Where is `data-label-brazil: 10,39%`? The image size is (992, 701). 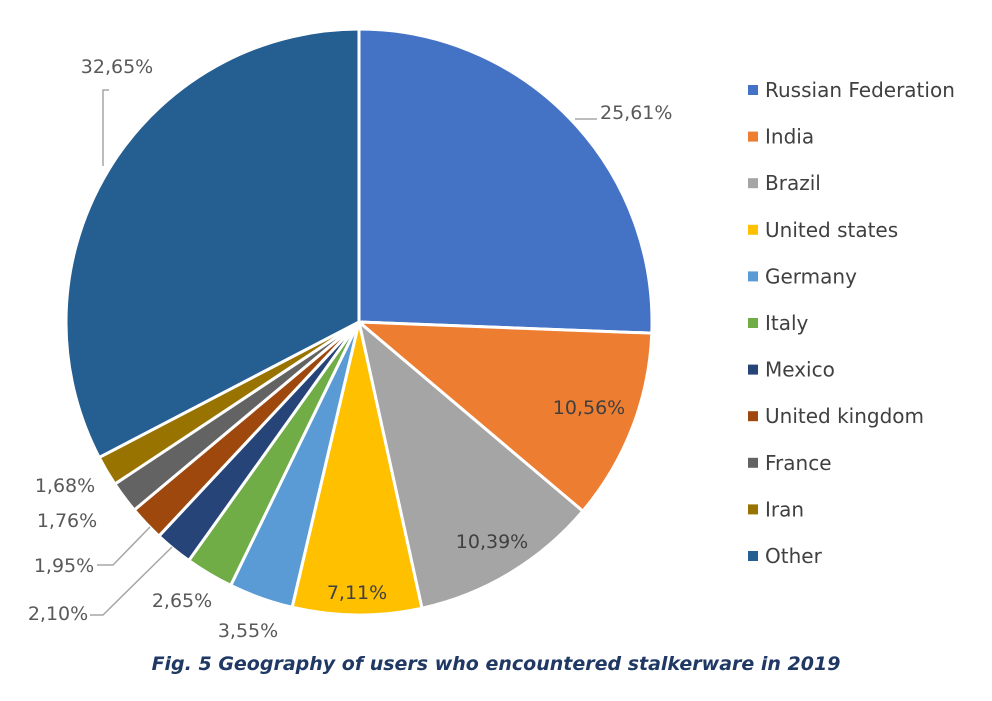 data-label-brazil: 10,39% is located at coordinates (492, 542).